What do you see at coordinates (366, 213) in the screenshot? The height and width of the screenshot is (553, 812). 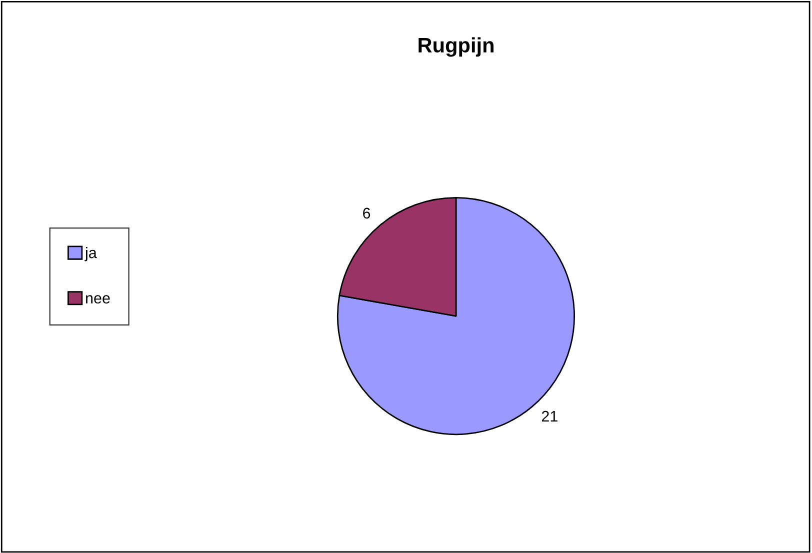 I see `data-label: 6` at bounding box center [366, 213].